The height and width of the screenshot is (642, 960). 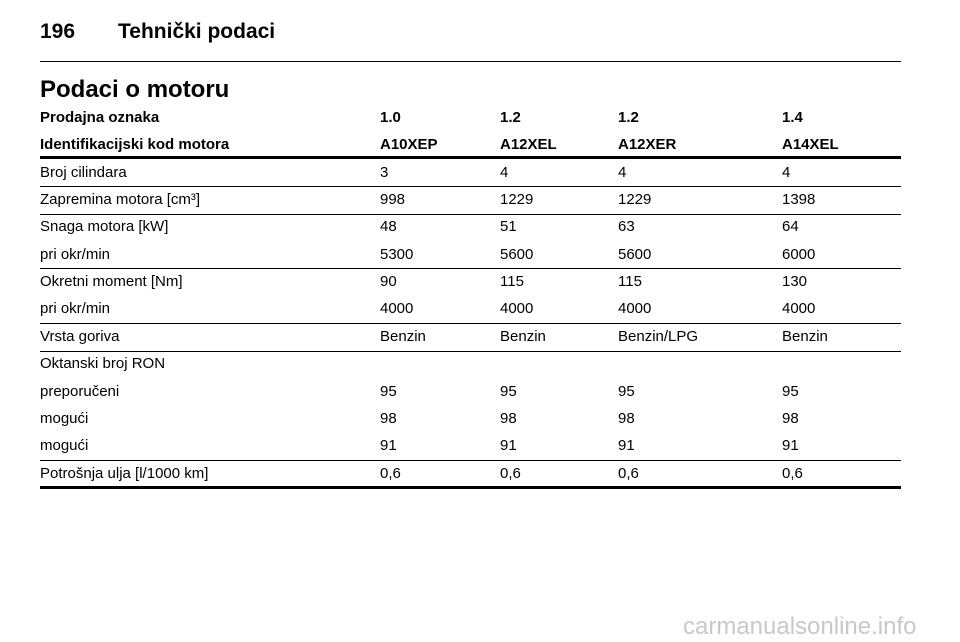 I want to click on section-title: Podaci o motoru, so click(x=135, y=89).